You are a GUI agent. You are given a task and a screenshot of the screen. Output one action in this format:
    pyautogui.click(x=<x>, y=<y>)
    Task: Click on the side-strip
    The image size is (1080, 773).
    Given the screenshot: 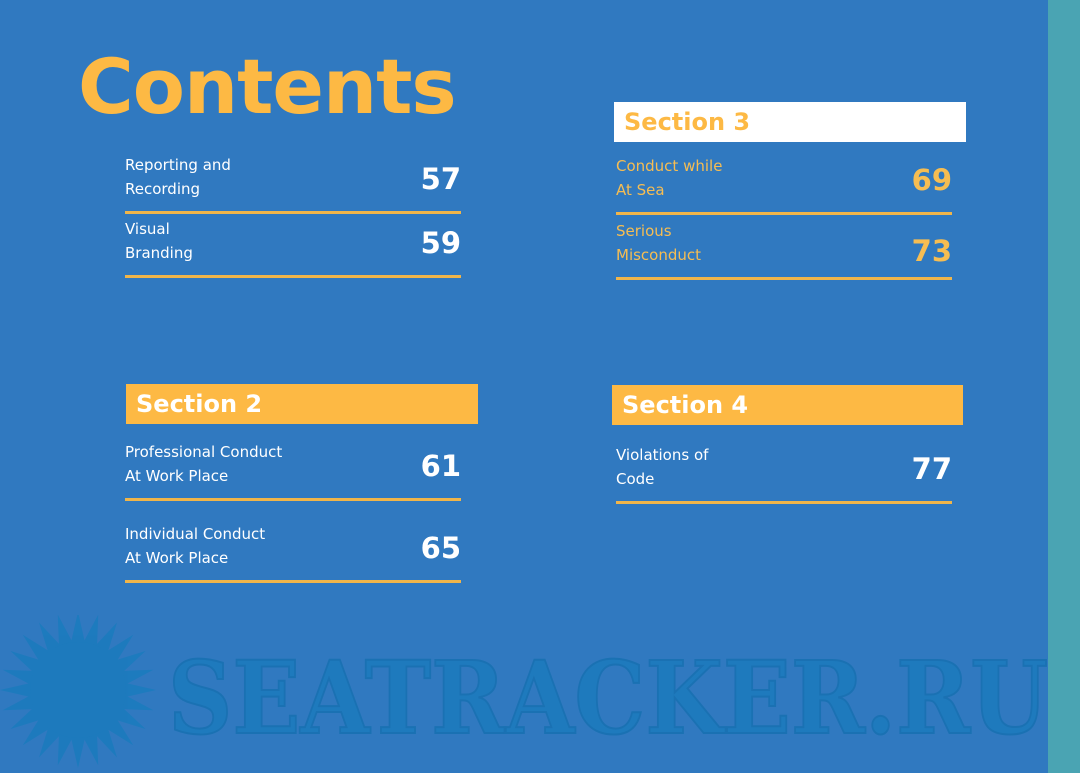 What is the action you would take?
    pyautogui.click(x=1064, y=386)
    